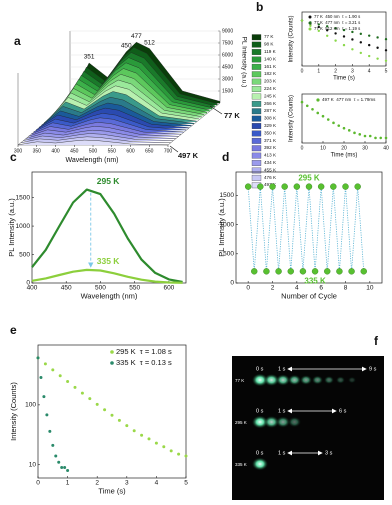 This screenshot has height=505, width=392. What do you see at coordinates (270, 125) in the screenshot?
I see `legend-label: 329 K` at bounding box center [270, 125].